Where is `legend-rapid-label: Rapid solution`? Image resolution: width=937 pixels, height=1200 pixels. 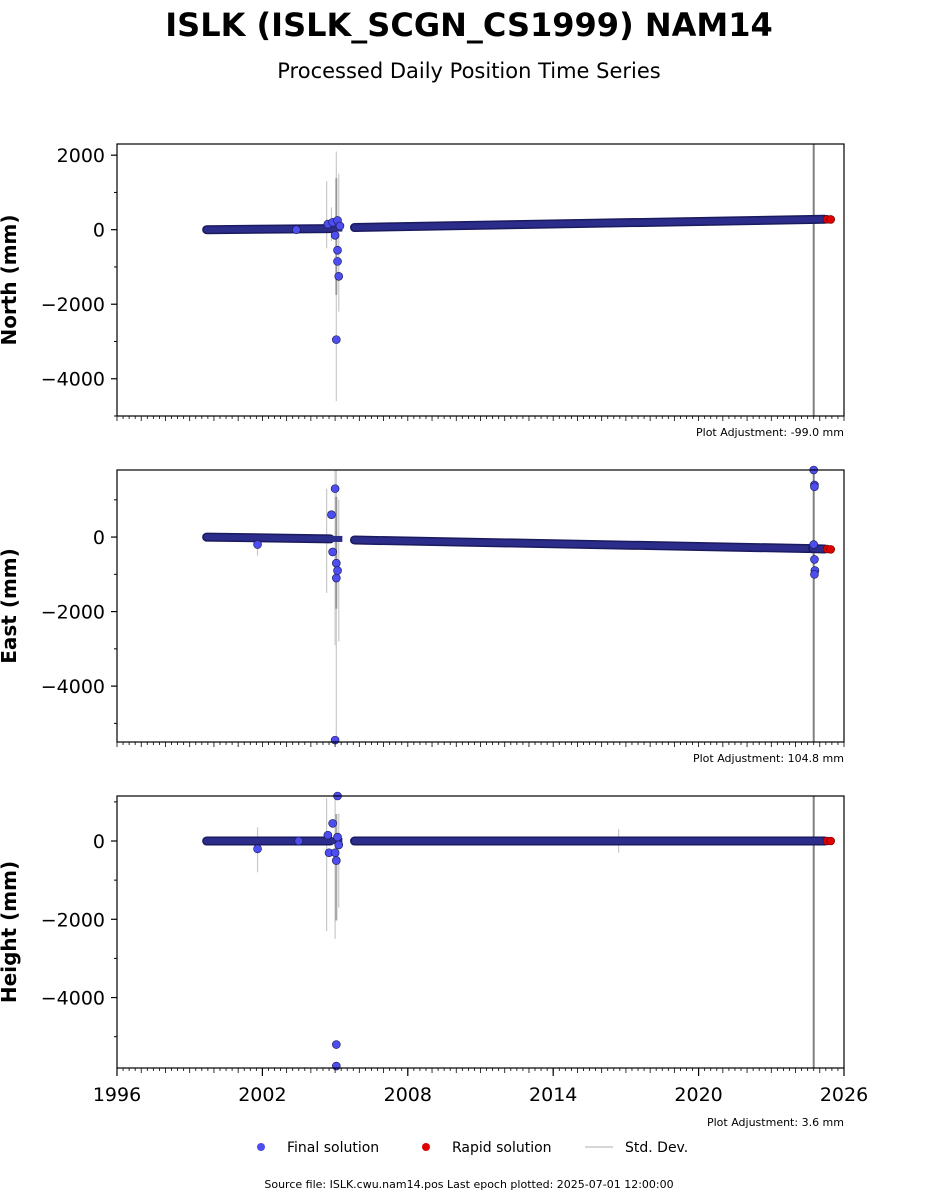 legend-rapid-label: Rapid solution is located at coordinates (502, 1148).